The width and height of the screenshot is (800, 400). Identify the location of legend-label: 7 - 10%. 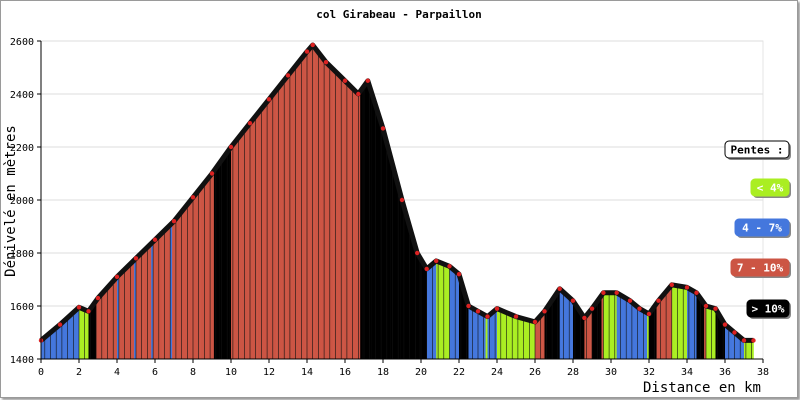
(760, 268).